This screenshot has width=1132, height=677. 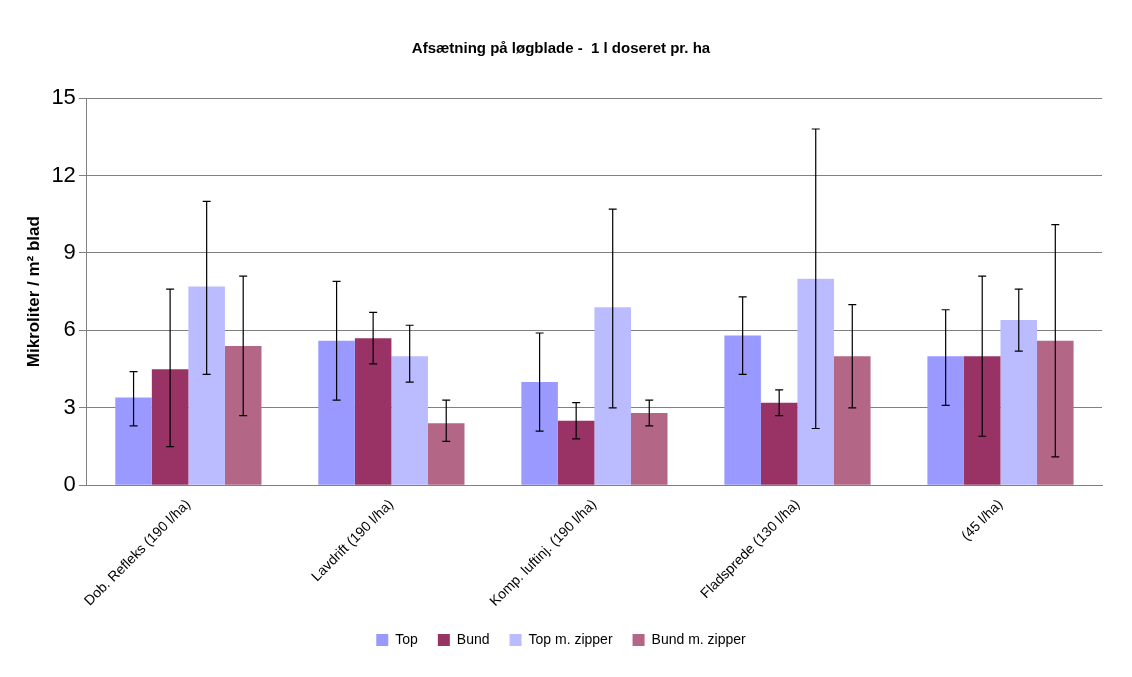 What do you see at coordinates (69, 484) in the screenshot?
I see `y-tick-label: 0` at bounding box center [69, 484].